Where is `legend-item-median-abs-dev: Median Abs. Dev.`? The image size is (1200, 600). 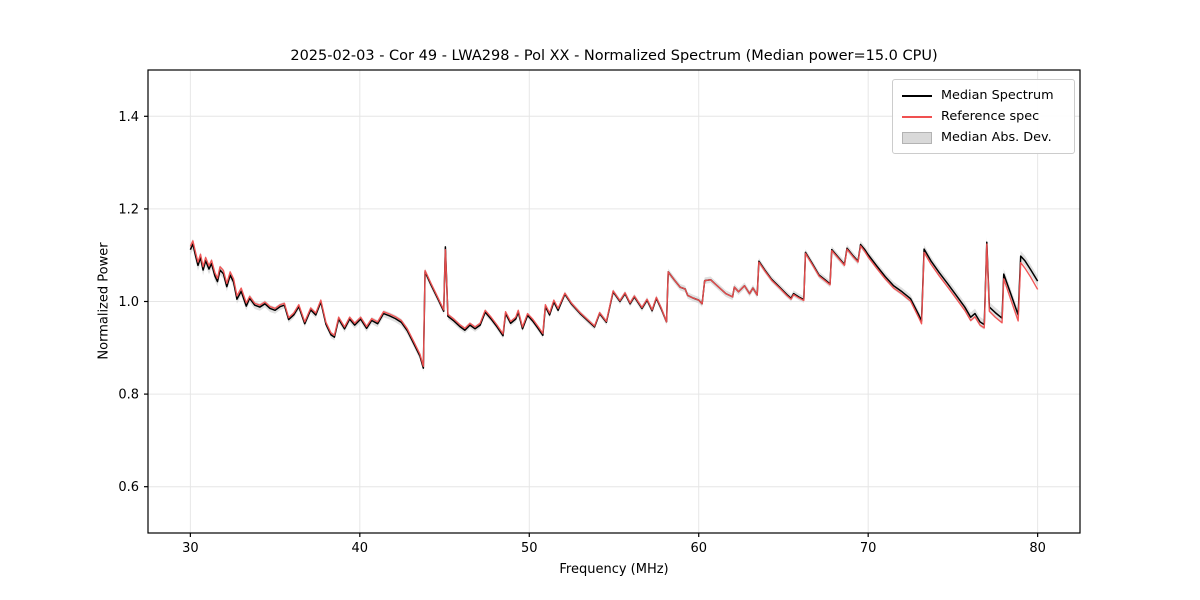 legend-item-median-abs-dev: Median Abs. Dev. is located at coordinates (984, 137).